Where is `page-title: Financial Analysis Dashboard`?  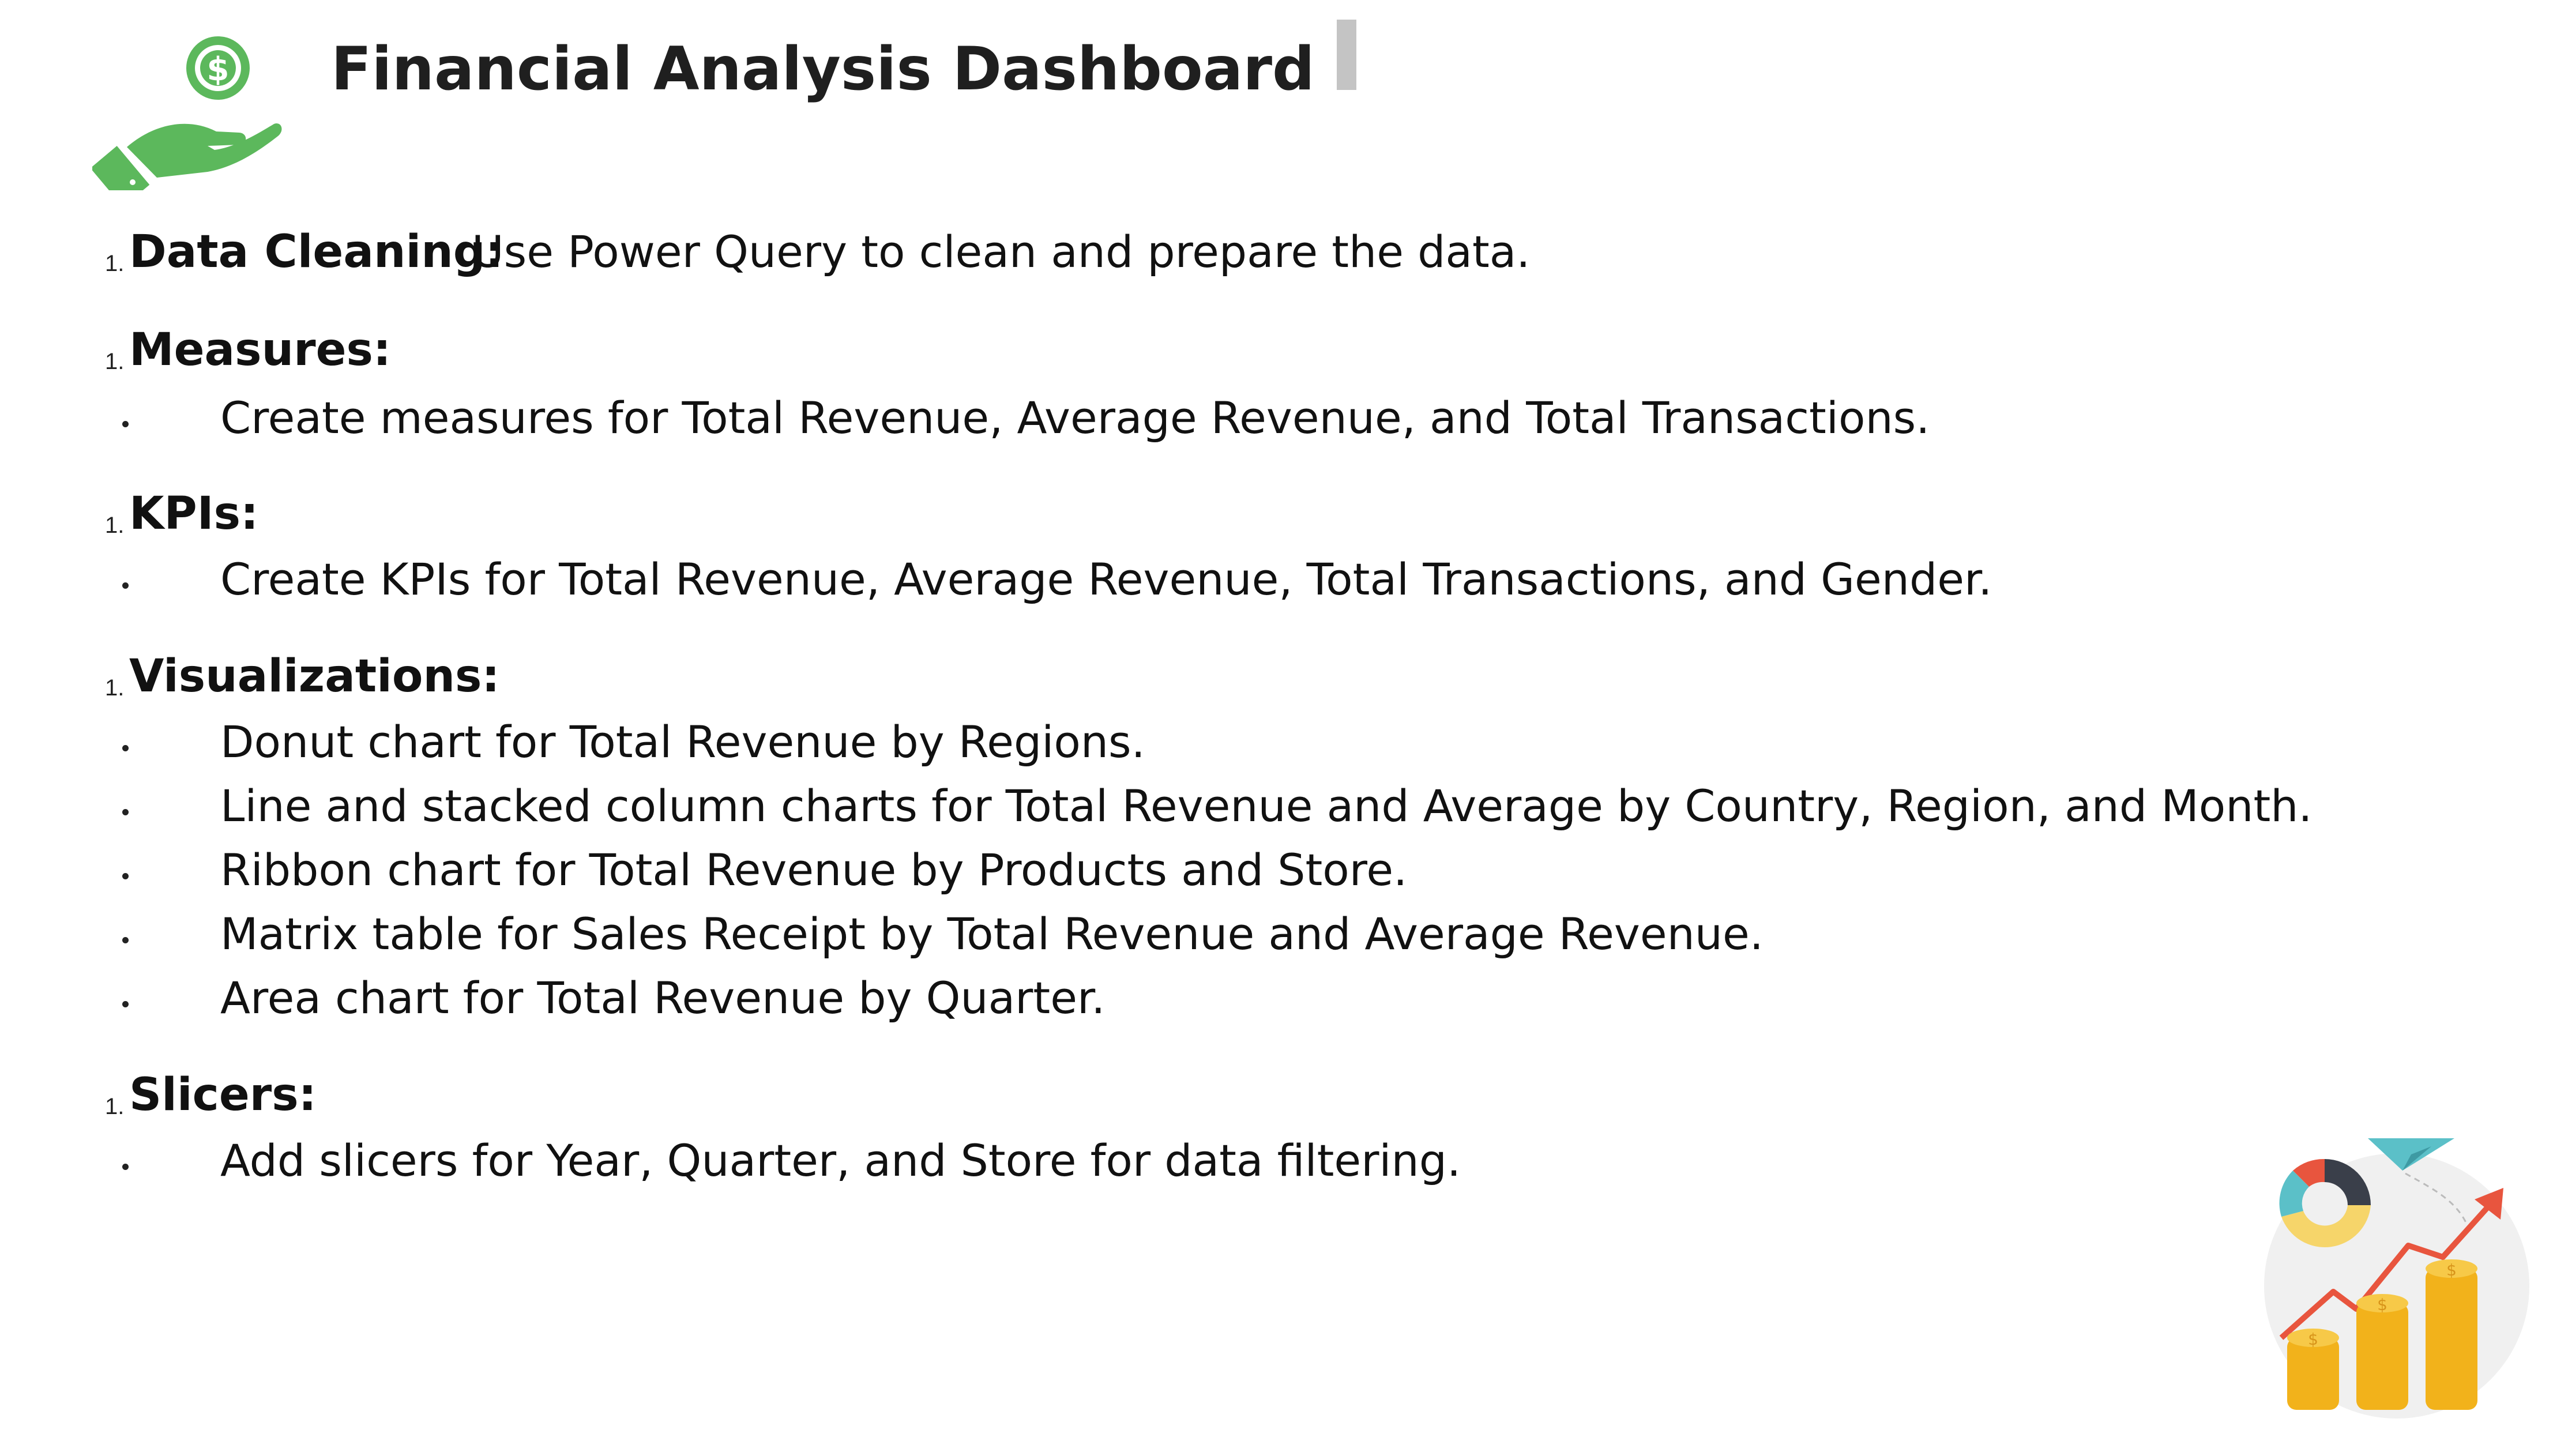 page-title: Financial Analysis Dashboard is located at coordinates (823, 69).